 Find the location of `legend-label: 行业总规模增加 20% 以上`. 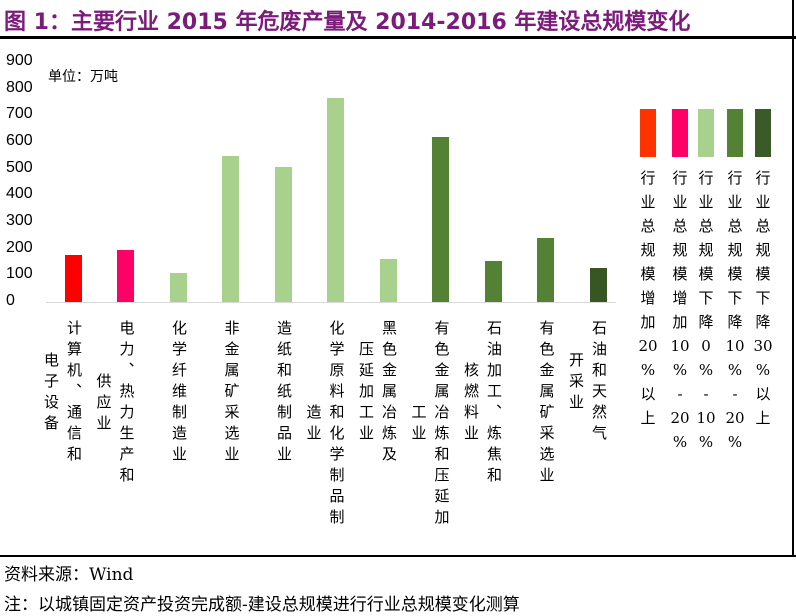

legend-label: 行业总规模增加 20% 以上 is located at coordinates (648, 298).